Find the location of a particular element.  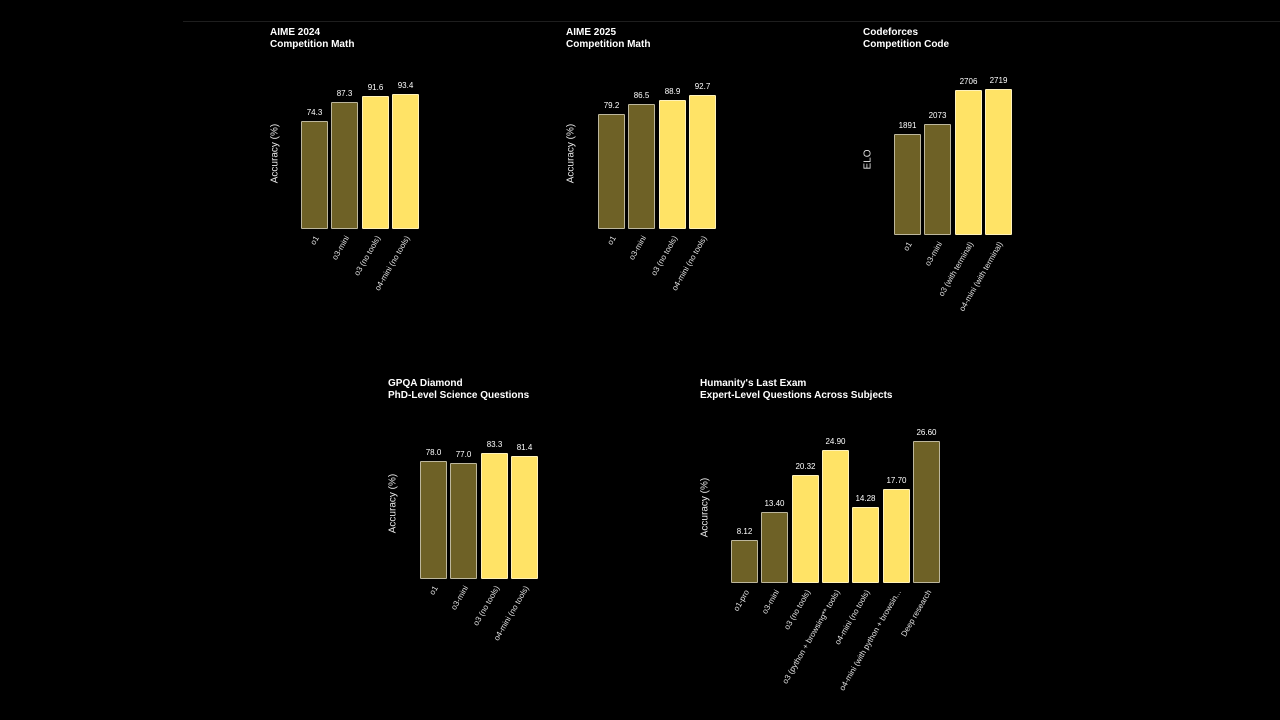

chart-title-text: AIME 2025 is located at coordinates (591, 32).